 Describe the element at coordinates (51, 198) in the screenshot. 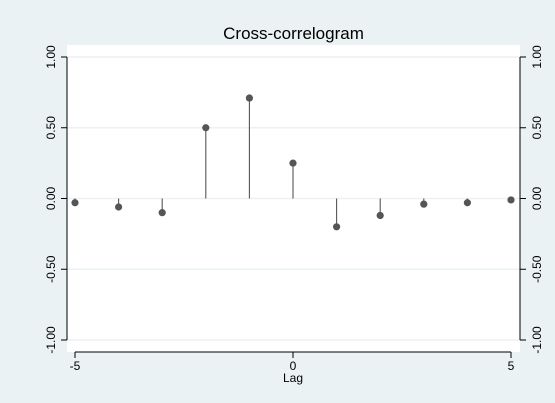

I see `y-tick-label-left: 0.00` at that location.